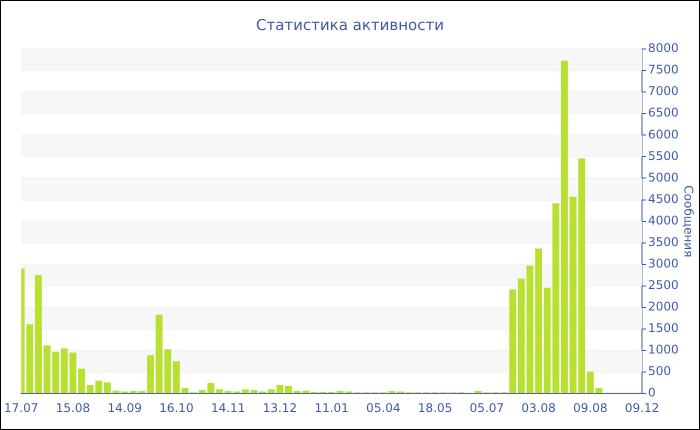 Image resolution: width=700 pixels, height=430 pixels. I want to click on y-tick-label: 5000, so click(663, 177).